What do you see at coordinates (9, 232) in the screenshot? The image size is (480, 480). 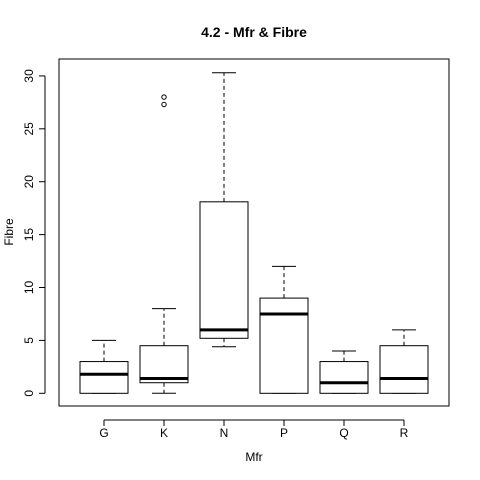 I see `y-axis-label: Fibre` at bounding box center [9, 232].